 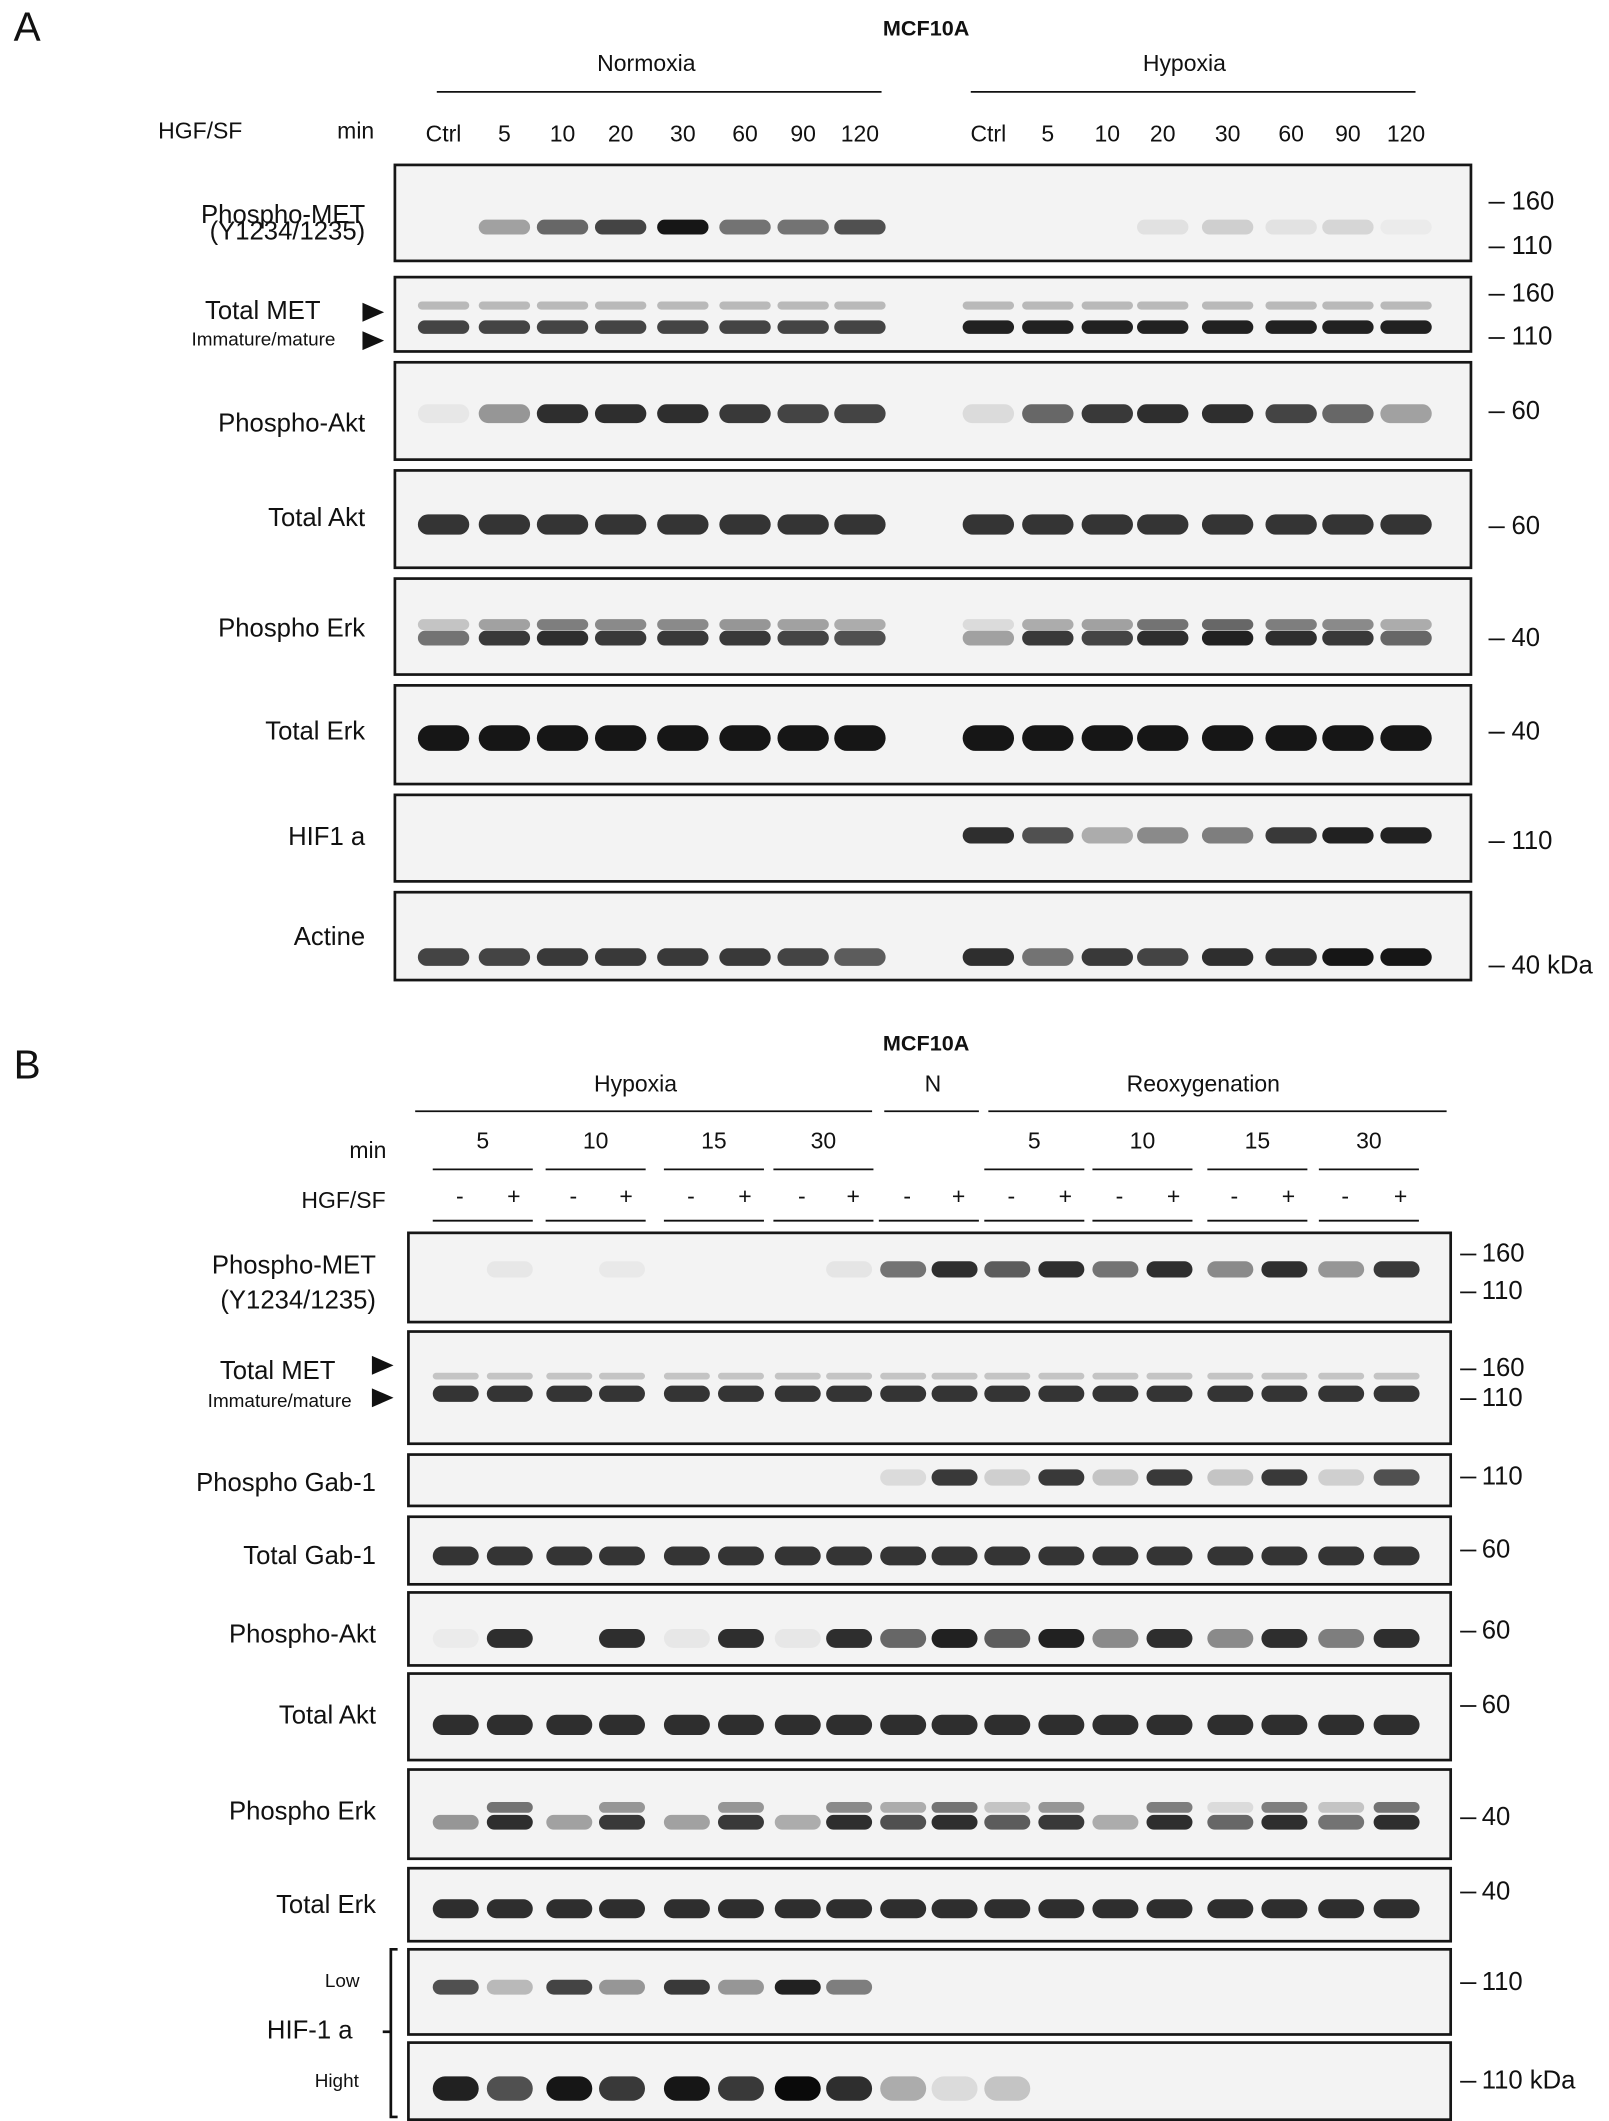 I want to click on mw-marker: 160, so click(x=1503, y=1253).